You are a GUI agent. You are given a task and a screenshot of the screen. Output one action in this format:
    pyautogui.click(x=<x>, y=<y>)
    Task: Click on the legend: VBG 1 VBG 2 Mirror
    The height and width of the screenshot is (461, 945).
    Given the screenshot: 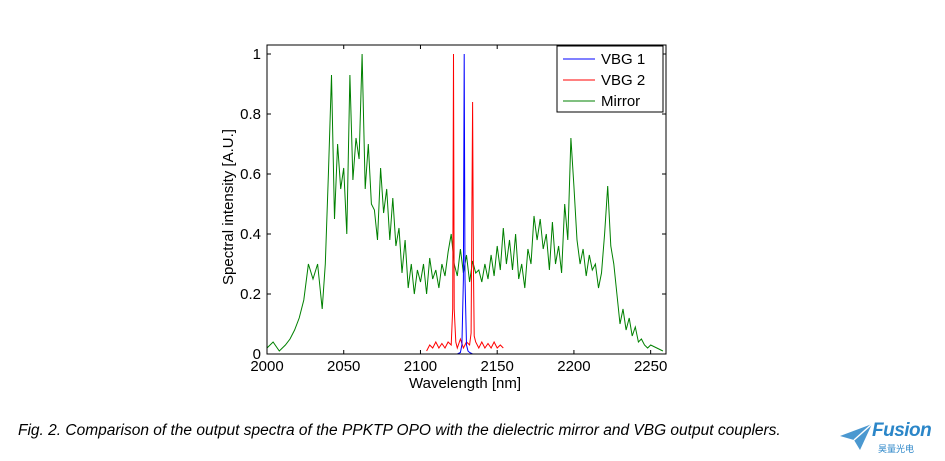 What is the action you would take?
    pyautogui.click(x=610, y=79)
    